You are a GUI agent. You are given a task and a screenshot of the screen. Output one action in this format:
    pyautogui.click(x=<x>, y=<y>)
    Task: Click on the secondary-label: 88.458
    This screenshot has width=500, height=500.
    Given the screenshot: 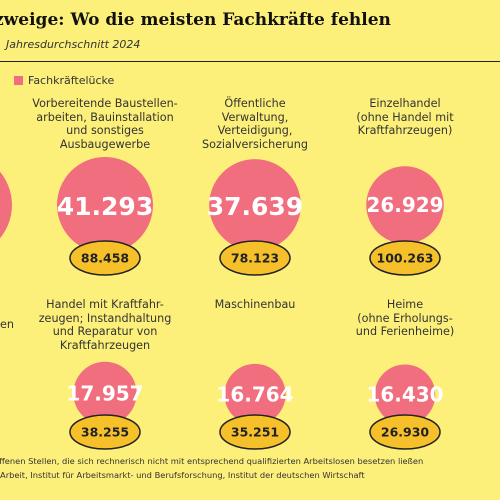 What is the action you would take?
    pyautogui.click(x=105, y=258)
    